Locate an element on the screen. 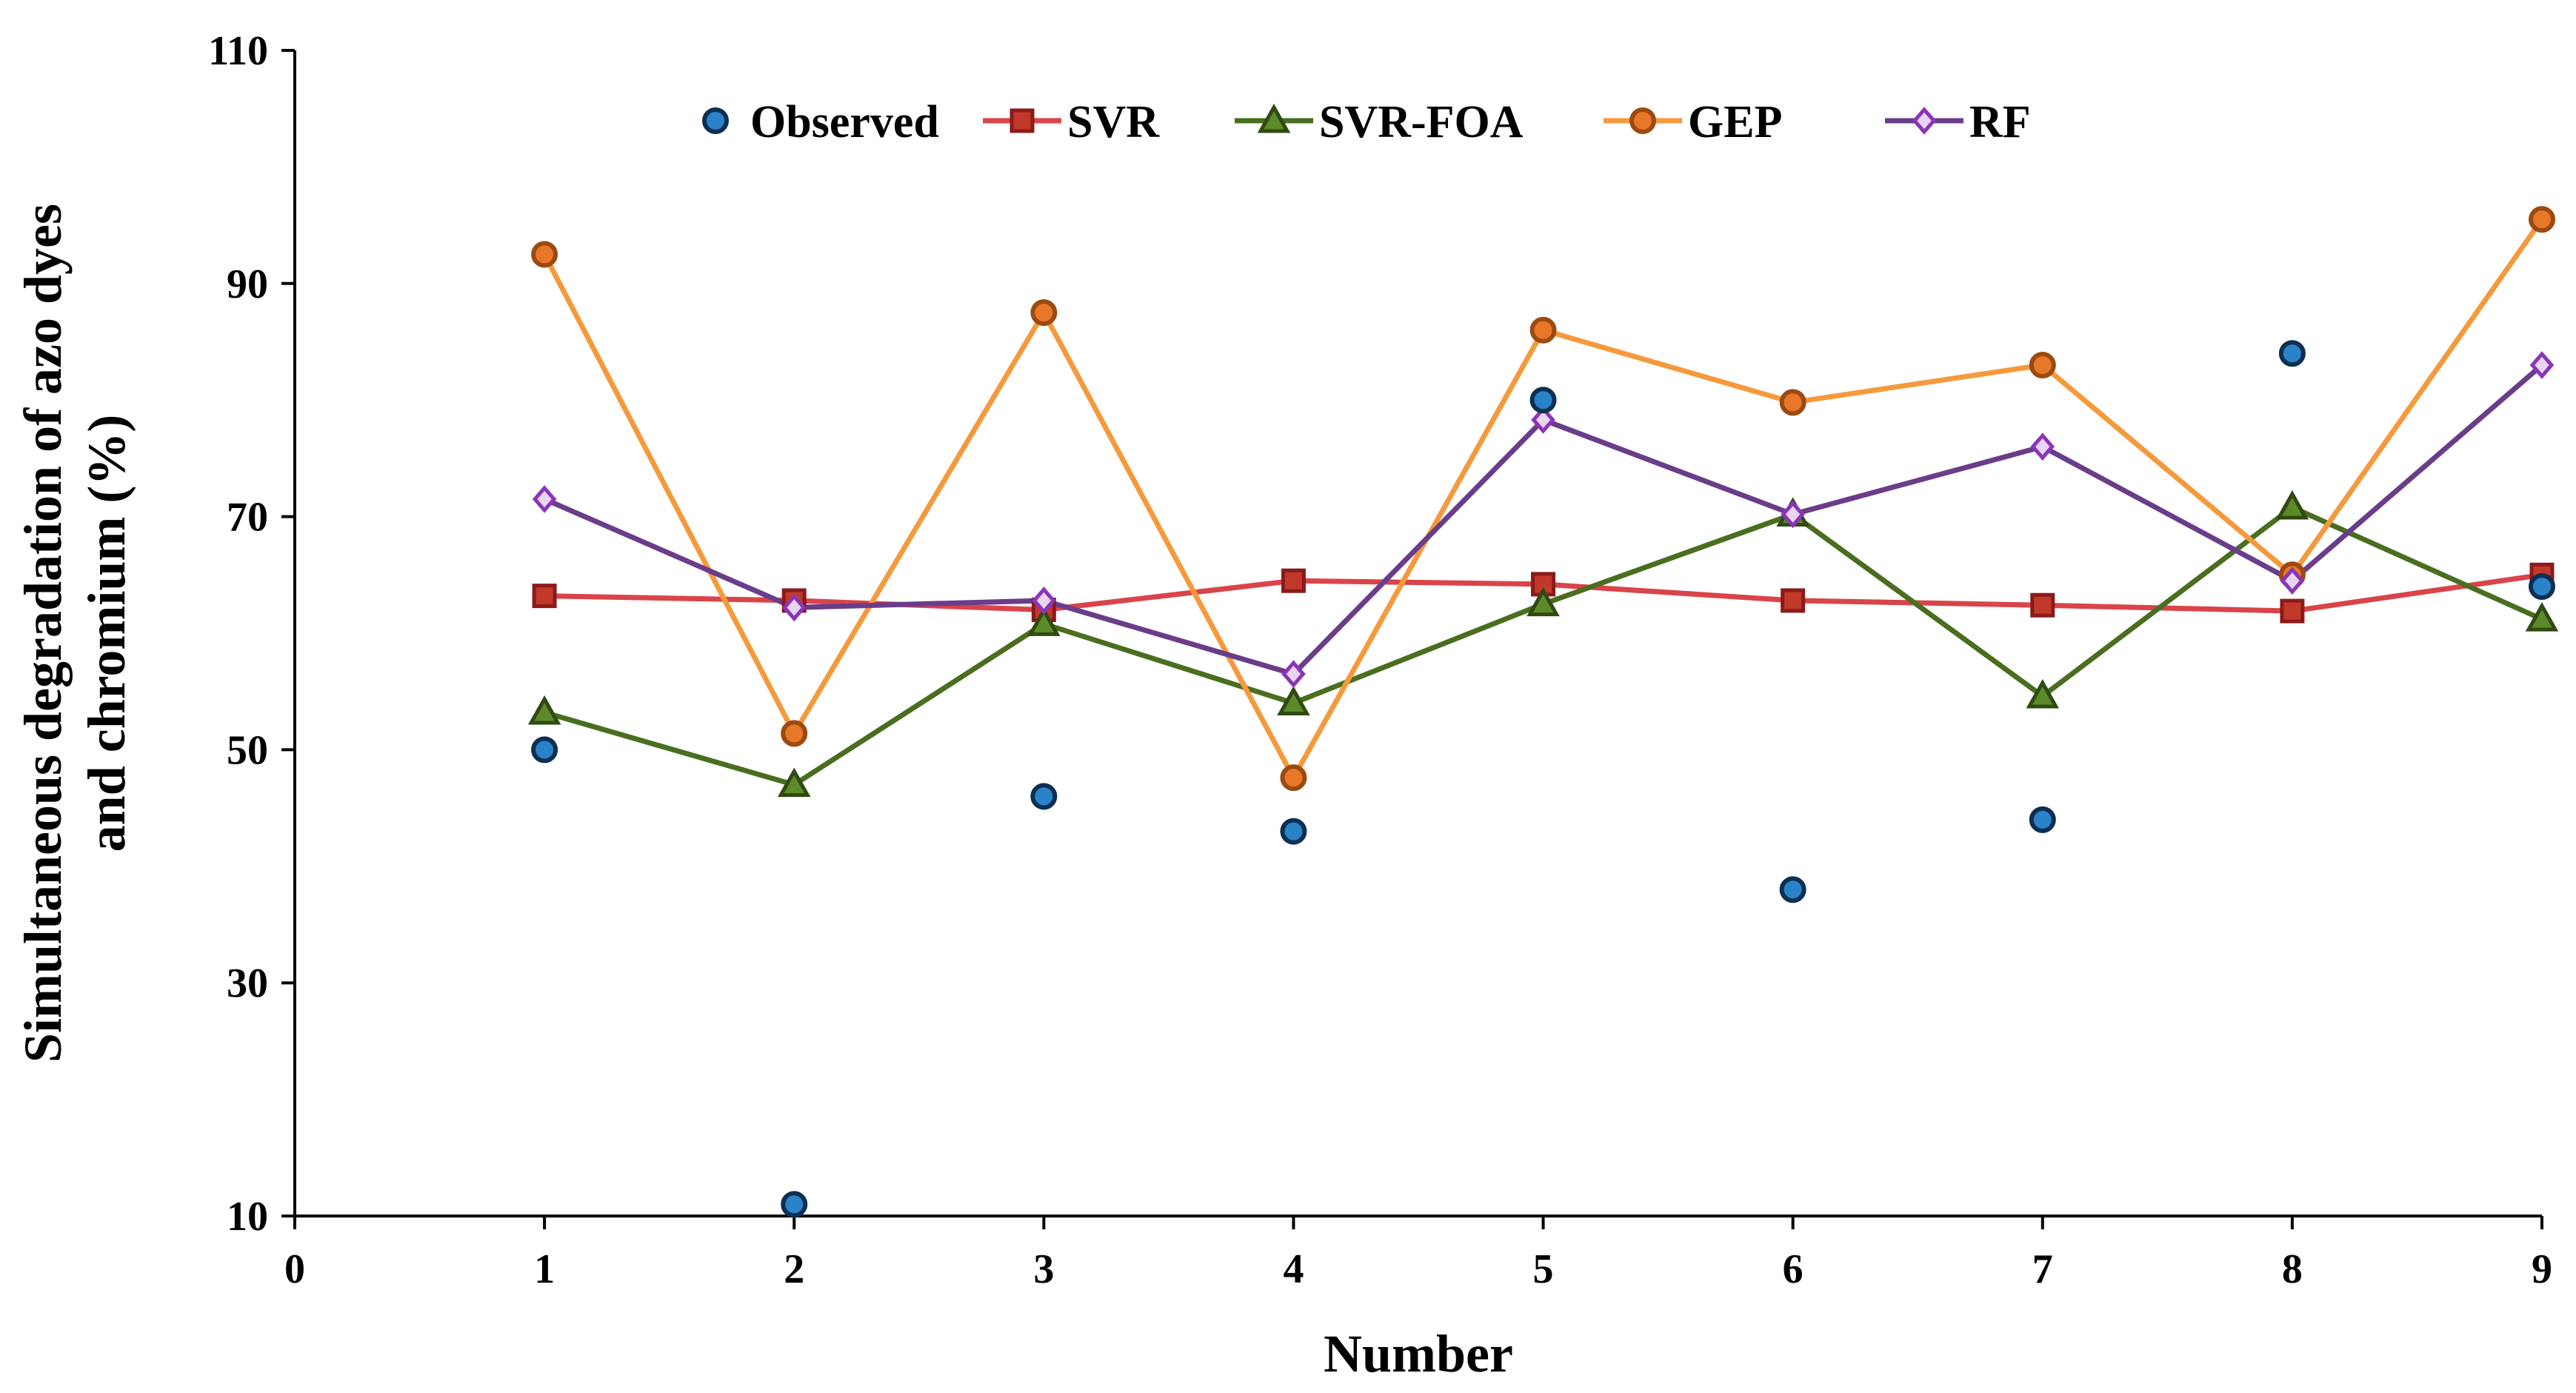 This screenshot has width=2576, height=1393. legend: Observed SVR SVR-FOA GEP RF is located at coordinates (1366, 122).